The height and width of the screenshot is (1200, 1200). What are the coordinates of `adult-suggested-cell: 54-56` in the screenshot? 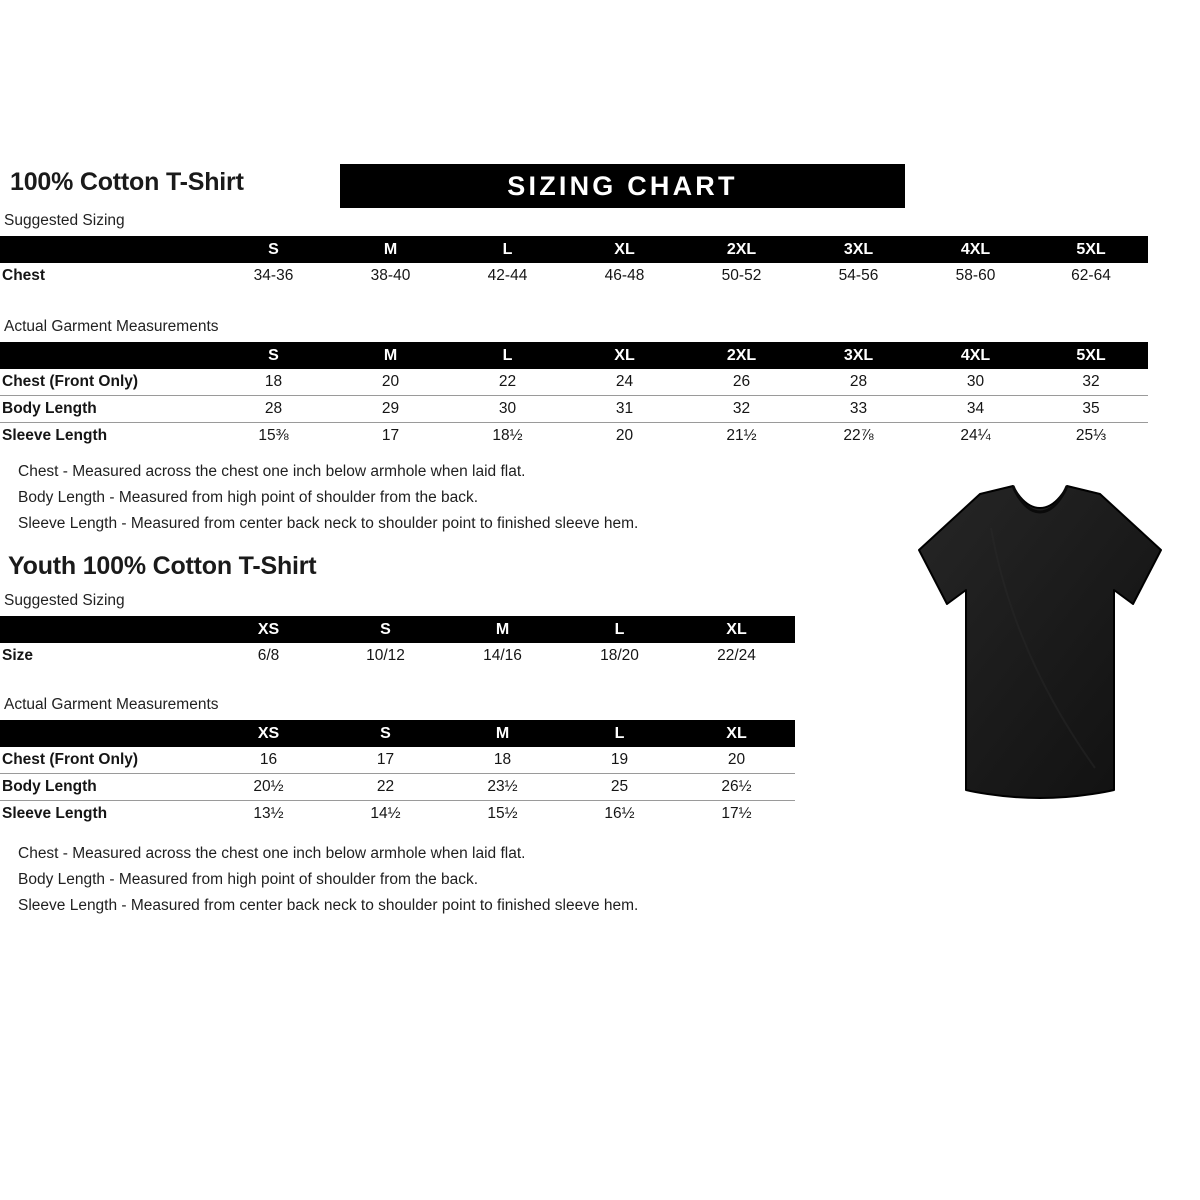 It's located at (858, 276).